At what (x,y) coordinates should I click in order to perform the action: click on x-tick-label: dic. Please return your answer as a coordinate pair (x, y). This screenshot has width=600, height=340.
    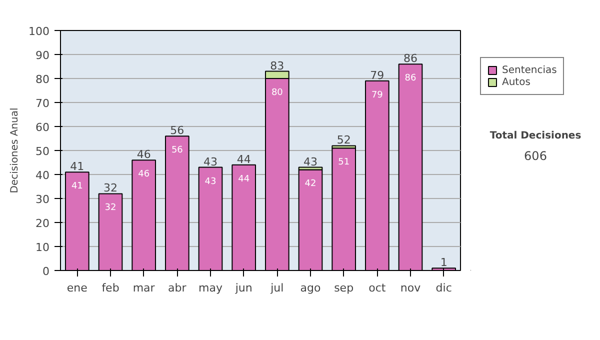
    Looking at the image, I should click on (444, 288).